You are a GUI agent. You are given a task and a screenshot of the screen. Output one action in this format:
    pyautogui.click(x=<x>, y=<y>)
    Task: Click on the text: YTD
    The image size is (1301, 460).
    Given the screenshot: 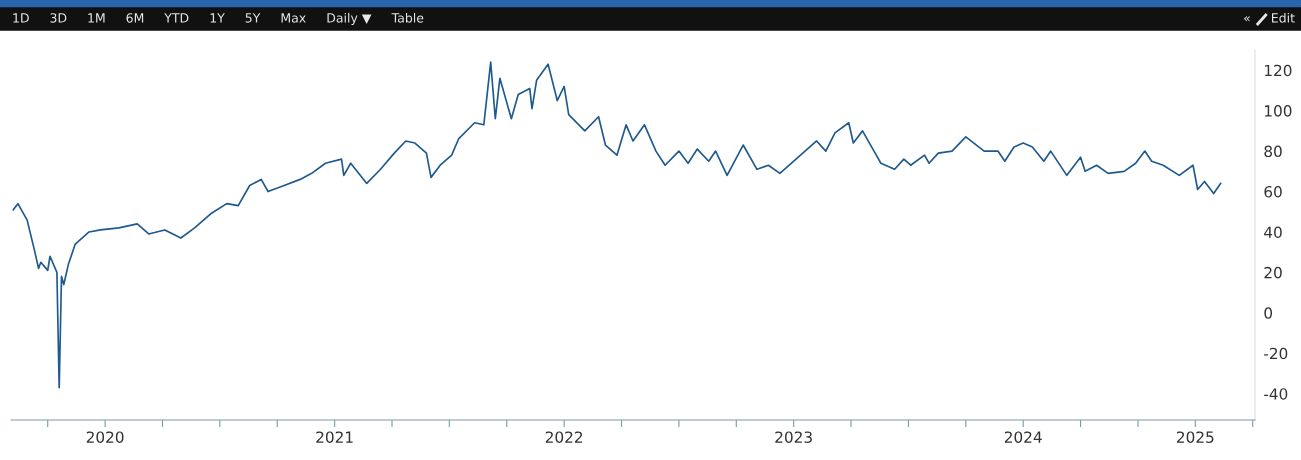 What is the action you would take?
    pyautogui.click(x=176, y=18)
    